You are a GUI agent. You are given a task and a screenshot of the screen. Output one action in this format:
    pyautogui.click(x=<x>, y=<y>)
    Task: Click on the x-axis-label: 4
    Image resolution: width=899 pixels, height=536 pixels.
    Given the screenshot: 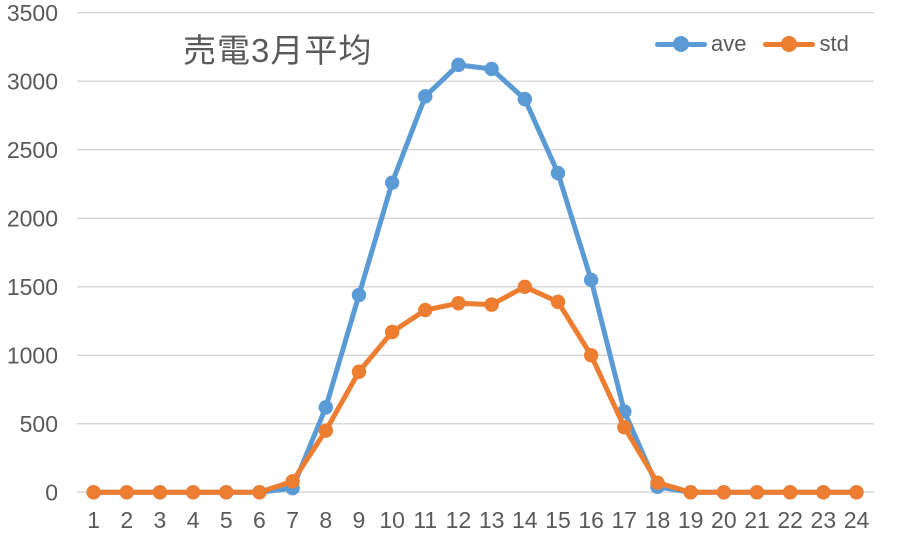 What is the action you would take?
    pyautogui.click(x=193, y=520)
    